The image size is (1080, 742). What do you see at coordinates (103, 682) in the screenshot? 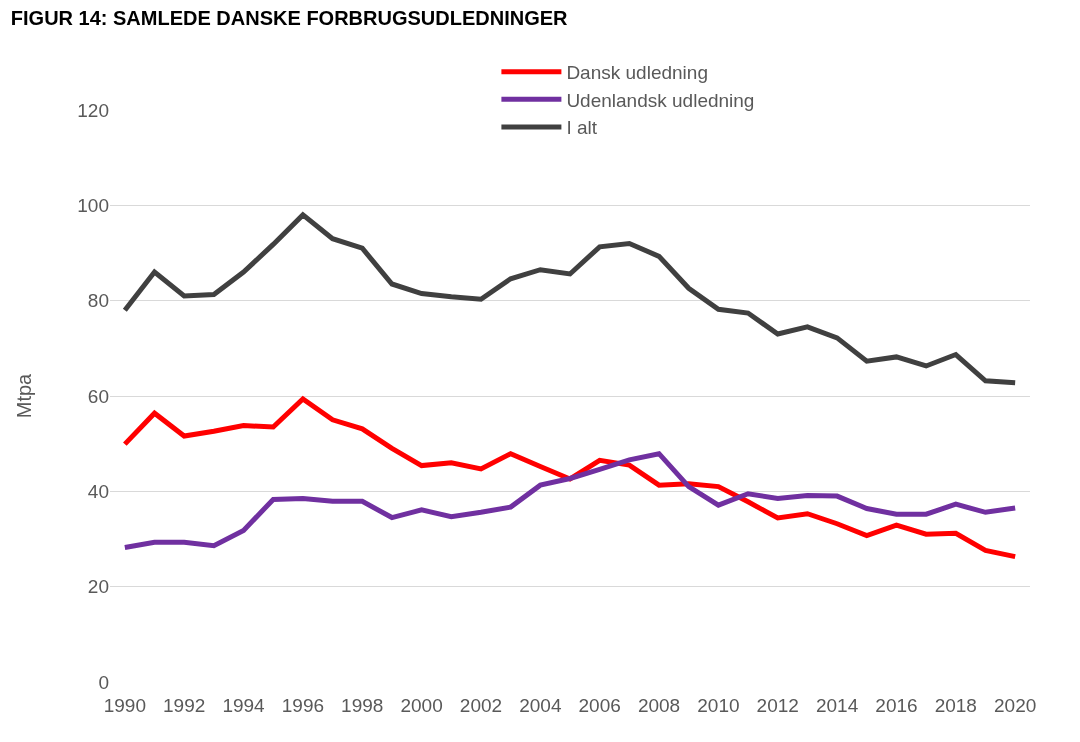
I see `y-tick-label: 0` at bounding box center [103, 682].